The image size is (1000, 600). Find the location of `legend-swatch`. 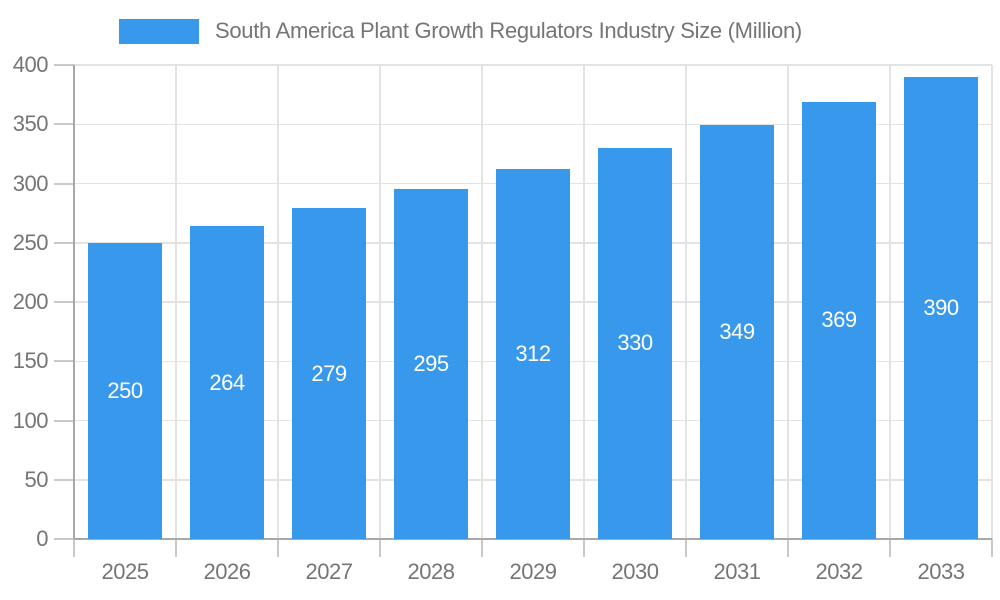

legend-swatch is located at coordinates (159, 31).